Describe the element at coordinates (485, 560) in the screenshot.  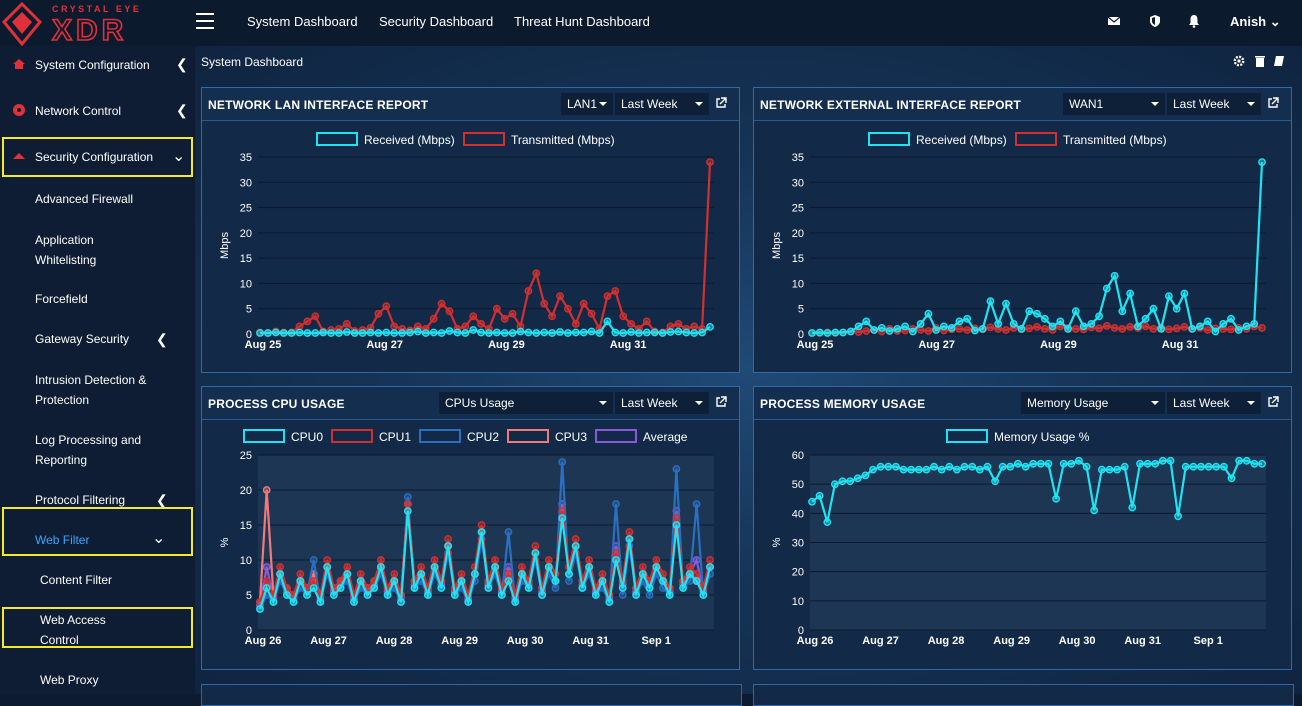
I see `series-line` at that location.